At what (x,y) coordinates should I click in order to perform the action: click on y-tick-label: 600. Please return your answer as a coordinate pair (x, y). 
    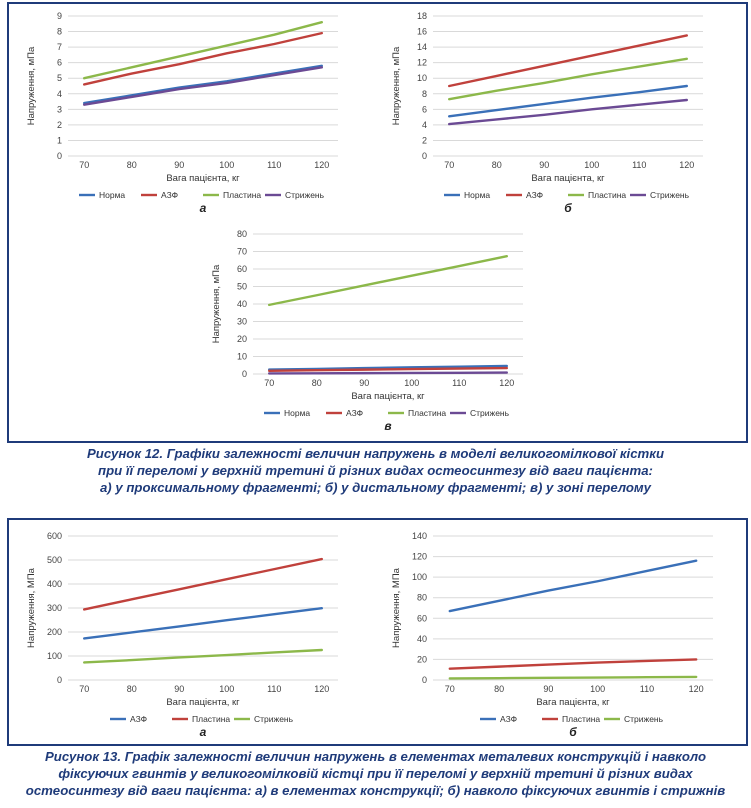
    Looking at the image, I should click on (54, 536).